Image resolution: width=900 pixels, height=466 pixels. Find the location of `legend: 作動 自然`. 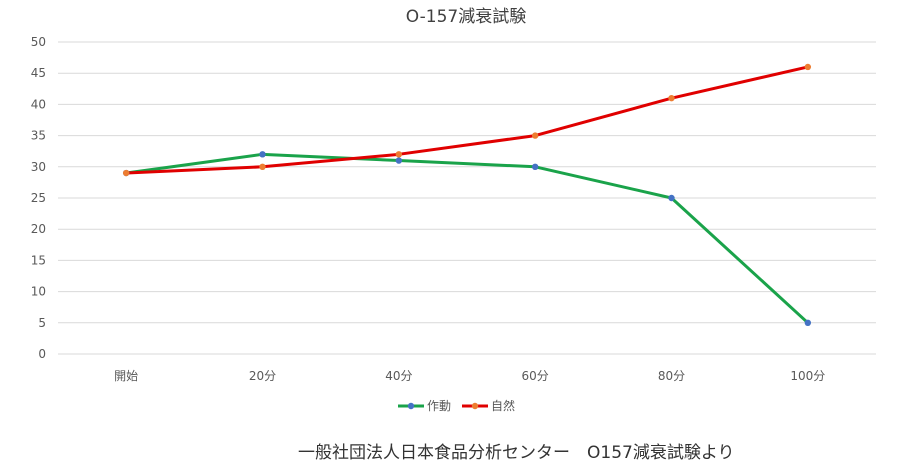

legend: 作動 自然 is located at coordinates (456, 405).